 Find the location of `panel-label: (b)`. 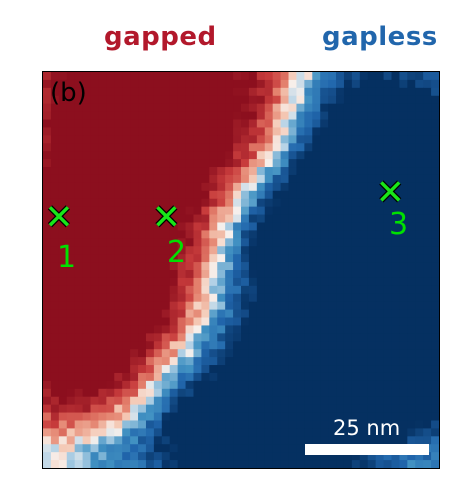

panel-label: (b) is located at coordinates (68, 93).